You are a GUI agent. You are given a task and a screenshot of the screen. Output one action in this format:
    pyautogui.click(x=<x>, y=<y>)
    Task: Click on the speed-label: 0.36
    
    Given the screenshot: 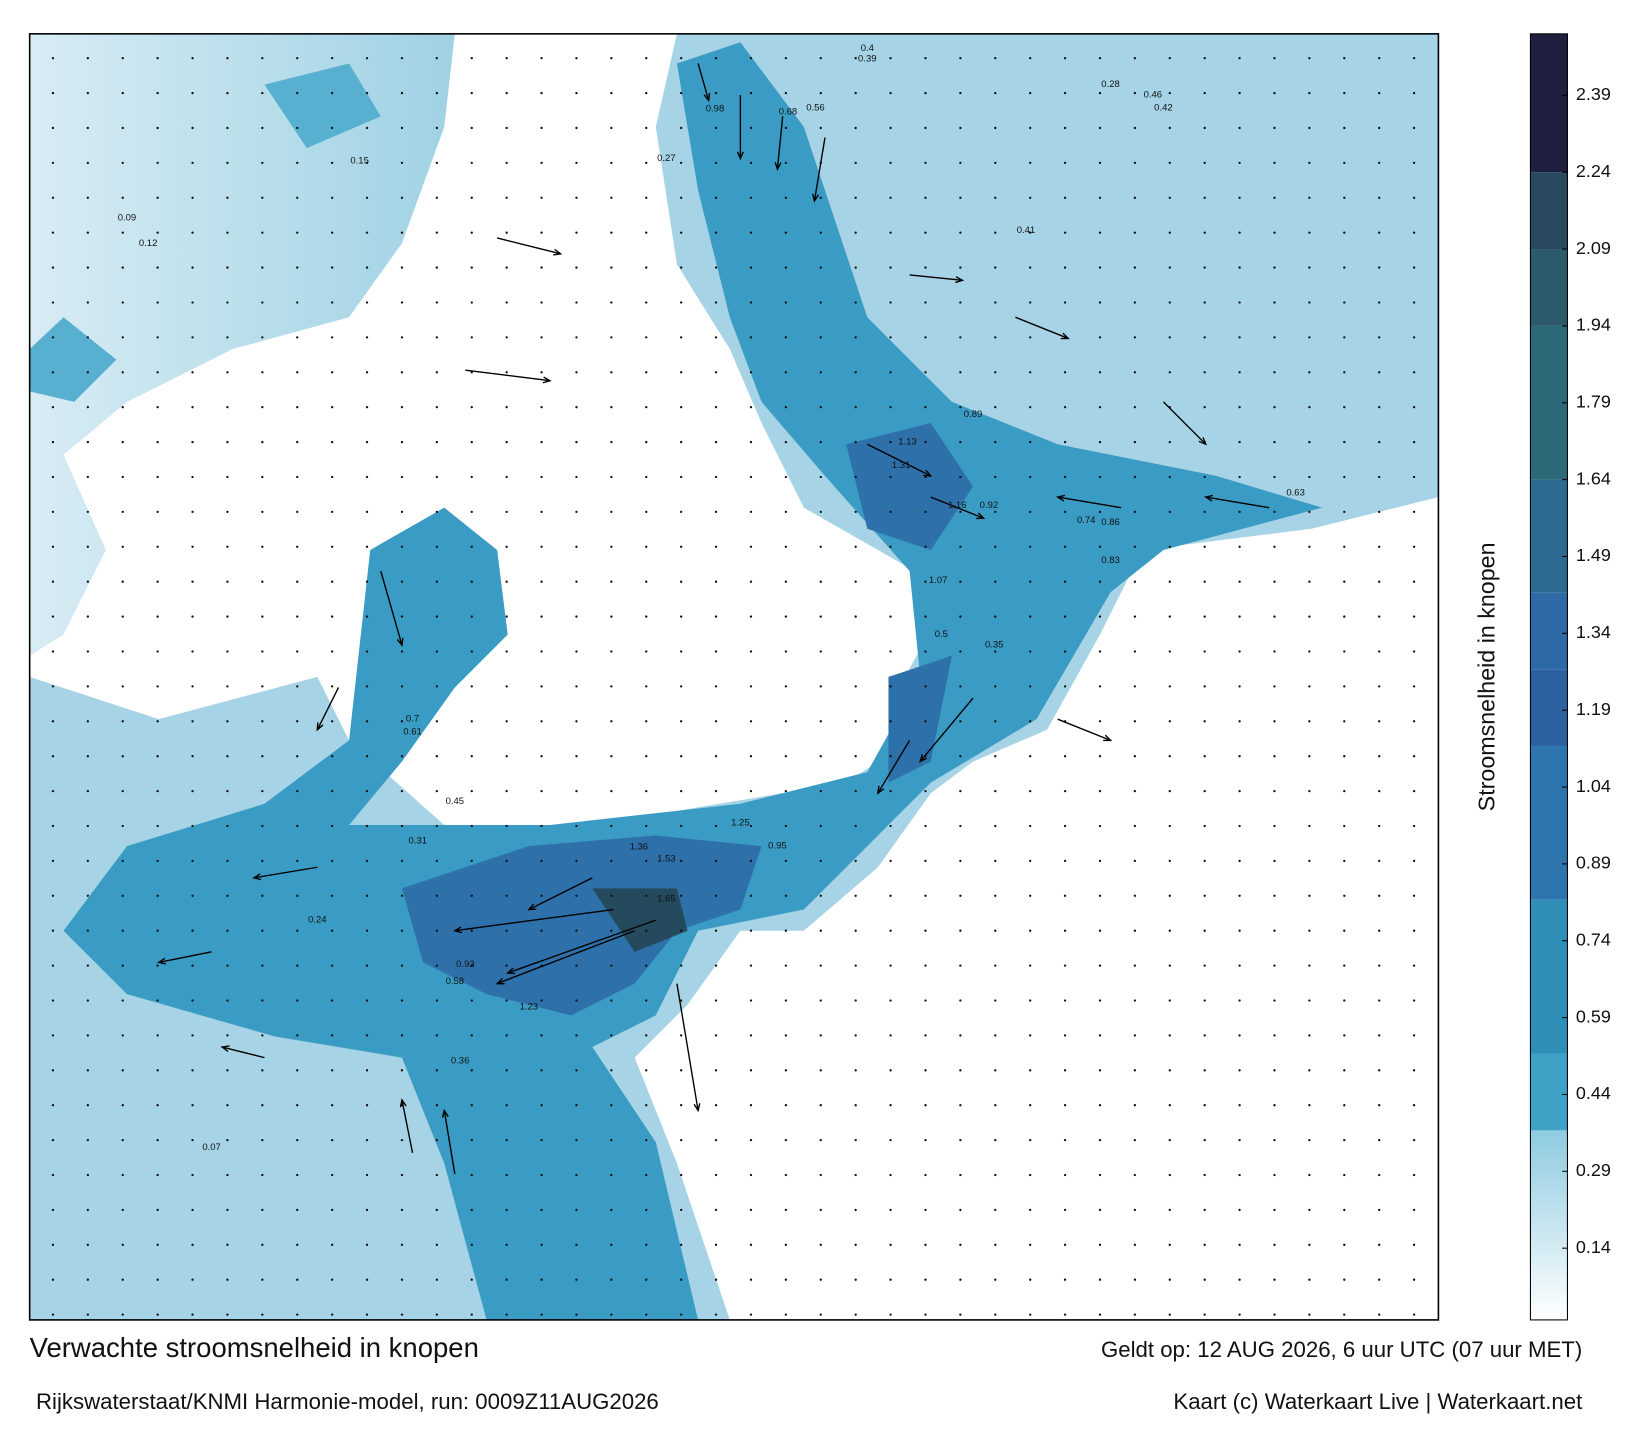 What is the action you would take?
    pyautogui.click(x=460, y=1060)
    